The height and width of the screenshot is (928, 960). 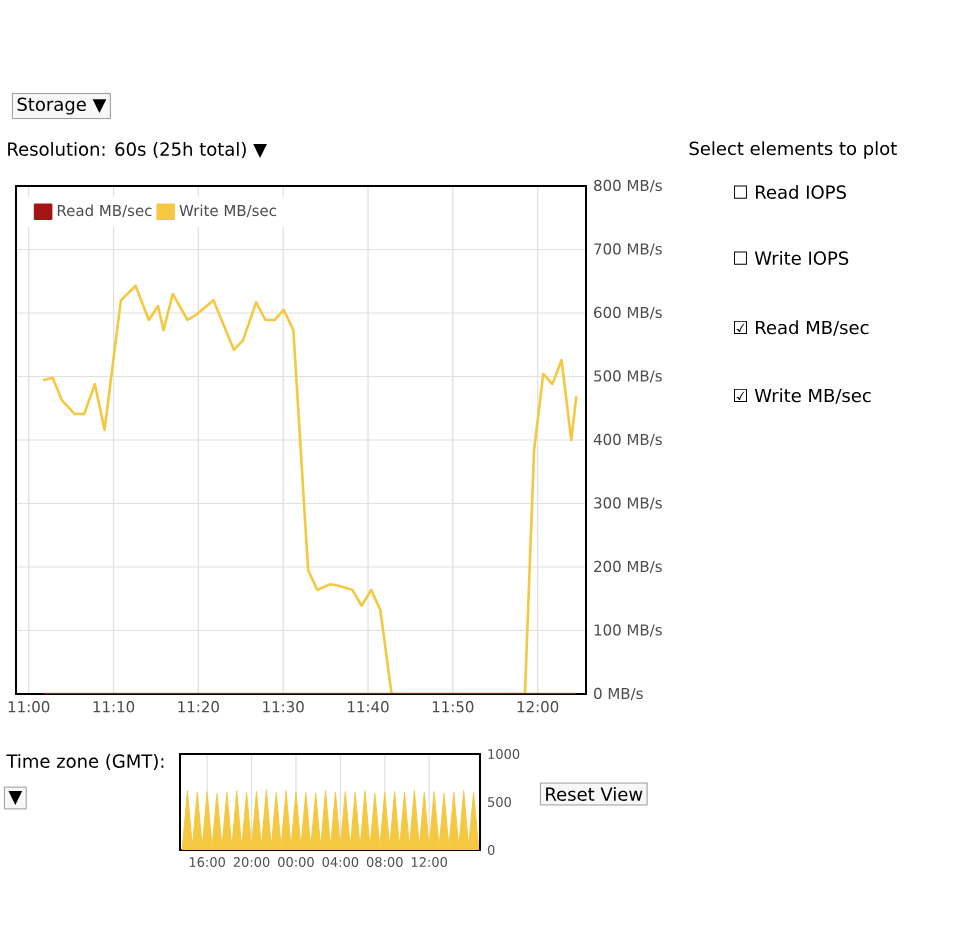 What do you see at coordinates (793, 150) in the screenshot?
I see `text: Select elements to plot` at bounding box center [793, 150].